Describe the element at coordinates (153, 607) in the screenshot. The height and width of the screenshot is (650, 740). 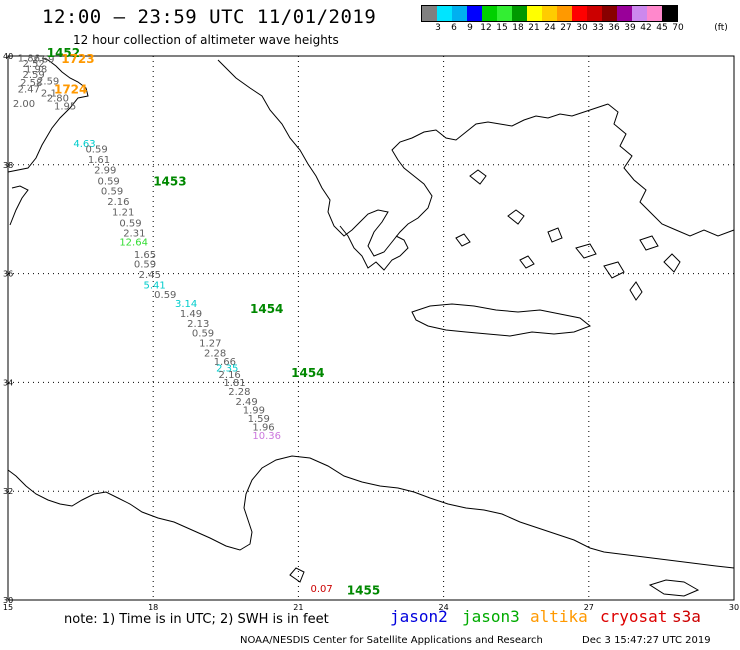
I see `longitude-label: 18` at that location.